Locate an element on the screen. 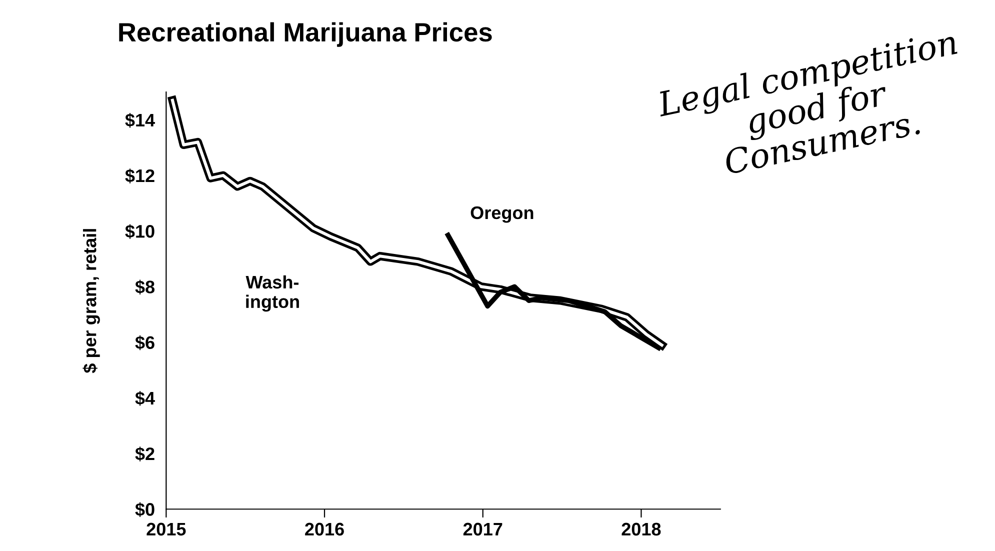 This screenshot has height=551, width=995. y-axis-title: $ per gram, retail is located at coordinates (91, 301).